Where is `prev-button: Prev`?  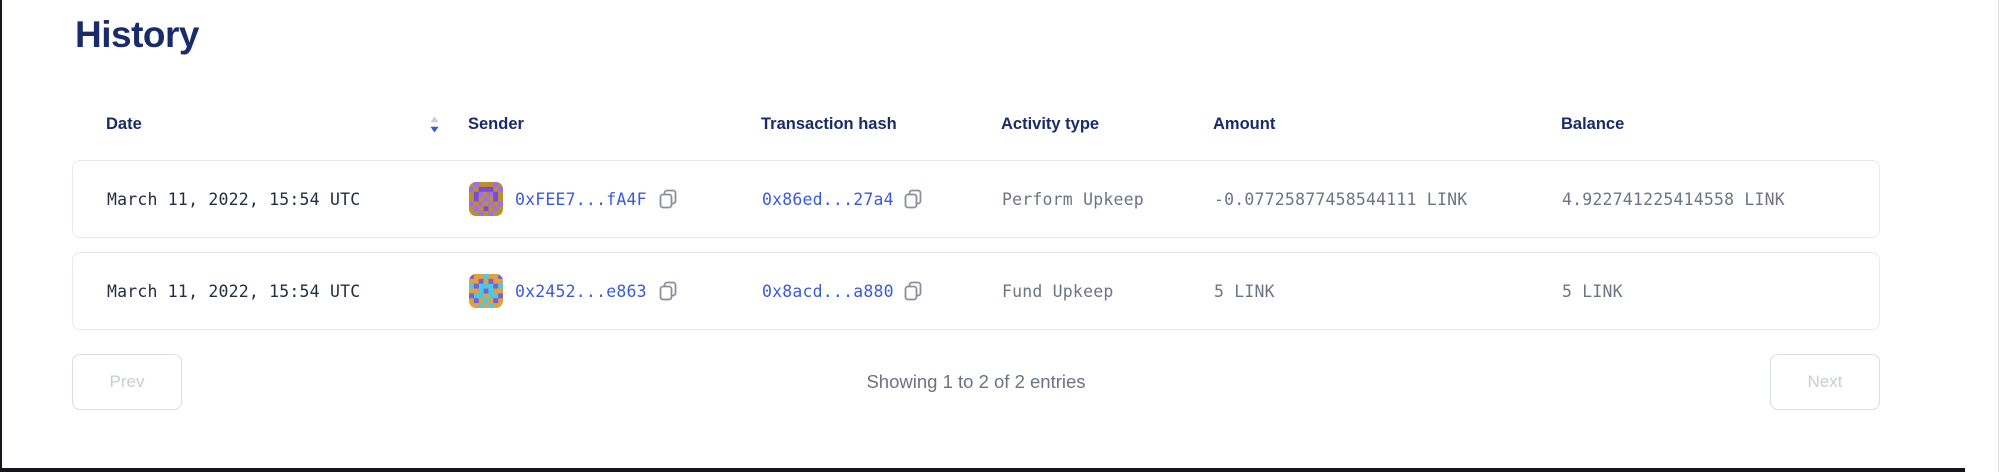
prev-button: Prev is located at coordinates (127, 382).